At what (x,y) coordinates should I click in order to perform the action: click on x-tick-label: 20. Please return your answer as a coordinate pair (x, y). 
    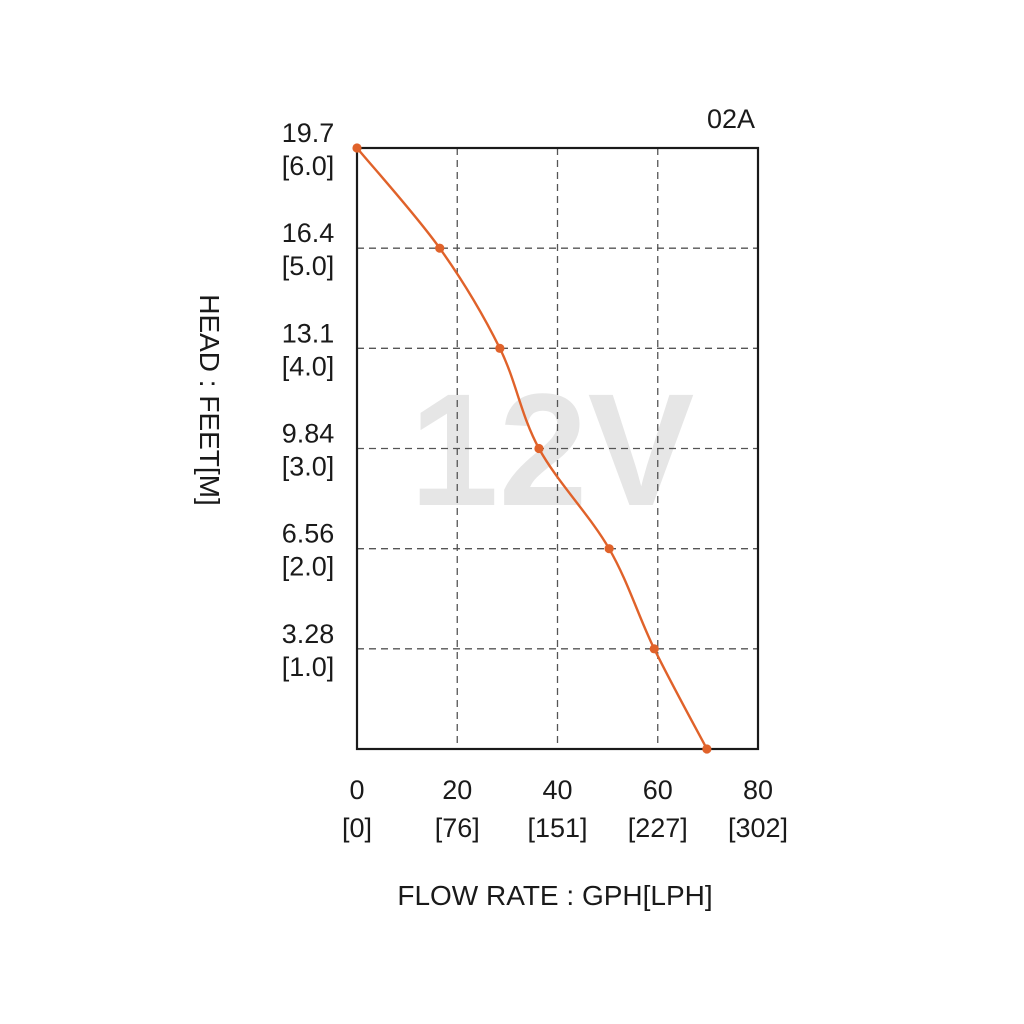
    Looking at the image, I should click on (457, 790).